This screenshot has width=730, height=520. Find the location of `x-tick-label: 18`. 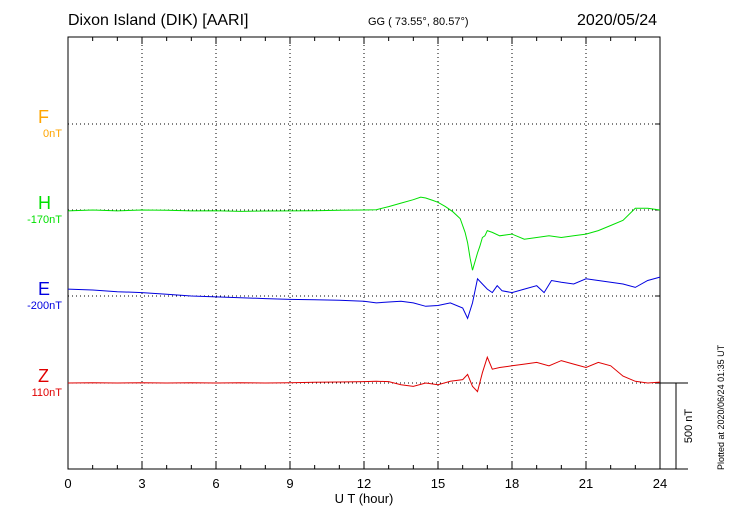

x-tick-label: 18 is located at coordinates (512, 483).